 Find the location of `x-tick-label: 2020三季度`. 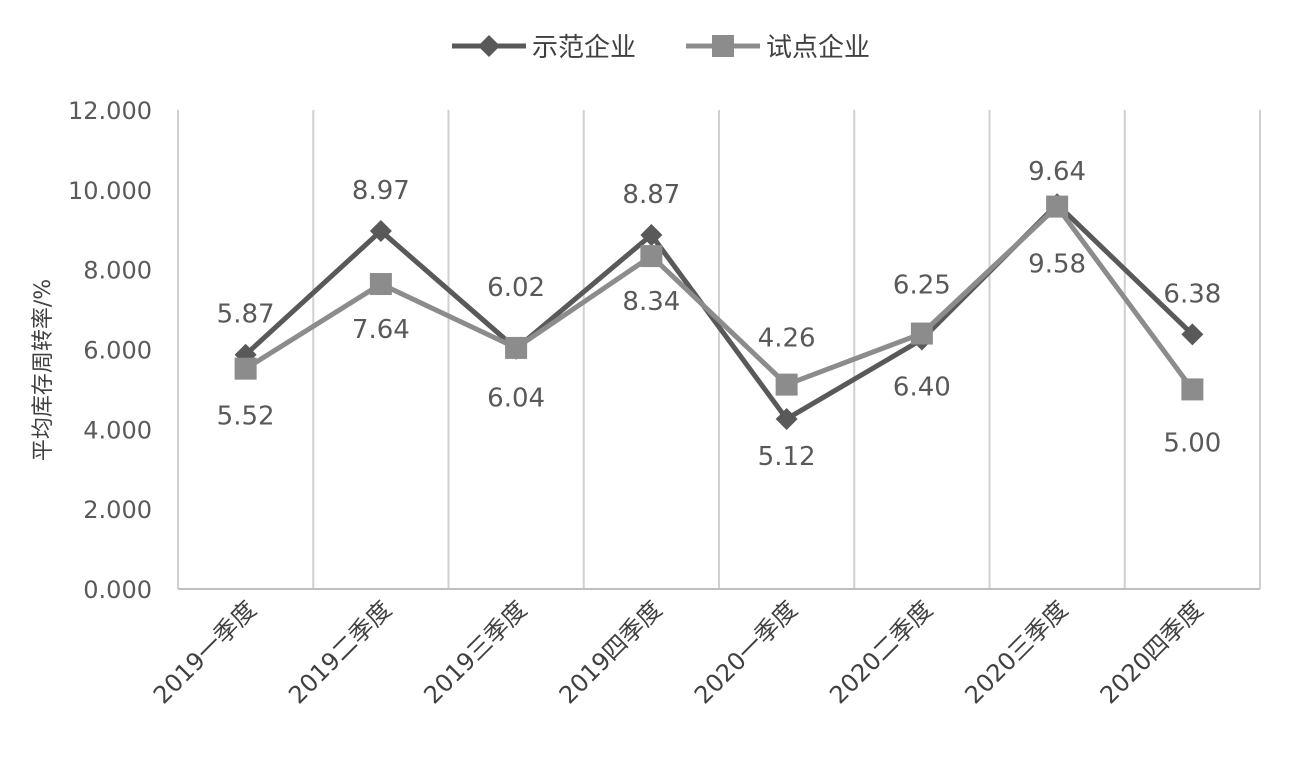

x-tick-label: 2020三季度 is located at coordinates (1016, 652).